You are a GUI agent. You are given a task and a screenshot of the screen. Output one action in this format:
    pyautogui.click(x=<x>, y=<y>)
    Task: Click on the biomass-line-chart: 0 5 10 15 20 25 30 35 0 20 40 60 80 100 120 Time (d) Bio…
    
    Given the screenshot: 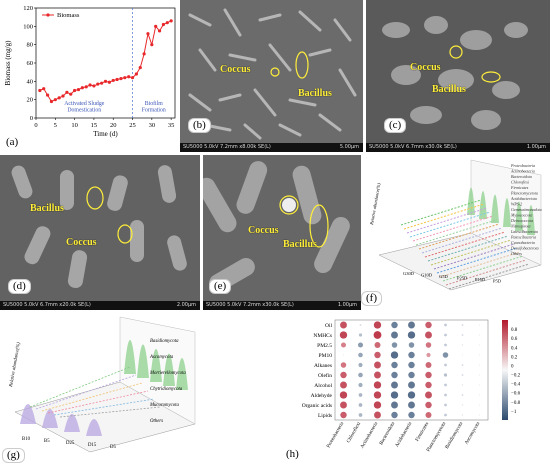 What is the action you would take?
    pyautogui.click(x=90, y=71)
    